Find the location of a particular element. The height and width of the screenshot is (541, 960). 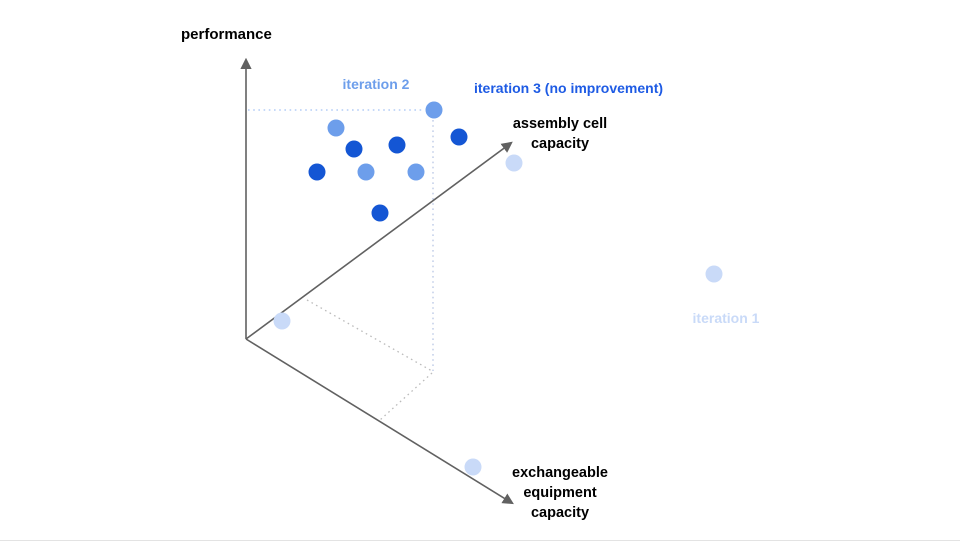

exchangeable-equipment-capacity-axis-label: exchangeable equipment capacity is located at coordinates (560, 493).